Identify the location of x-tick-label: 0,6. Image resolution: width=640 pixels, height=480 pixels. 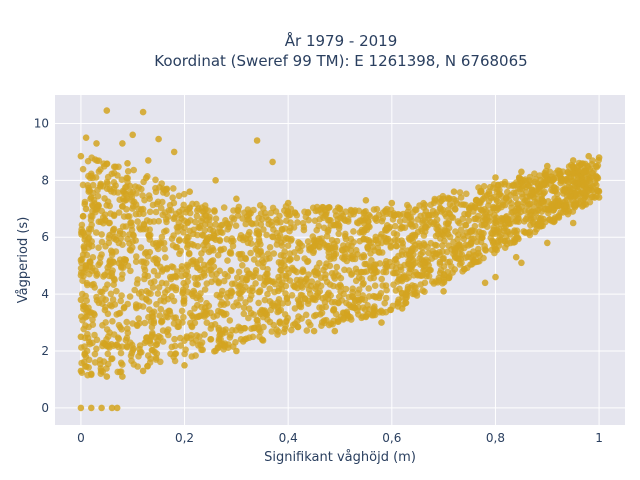
(391, 438).